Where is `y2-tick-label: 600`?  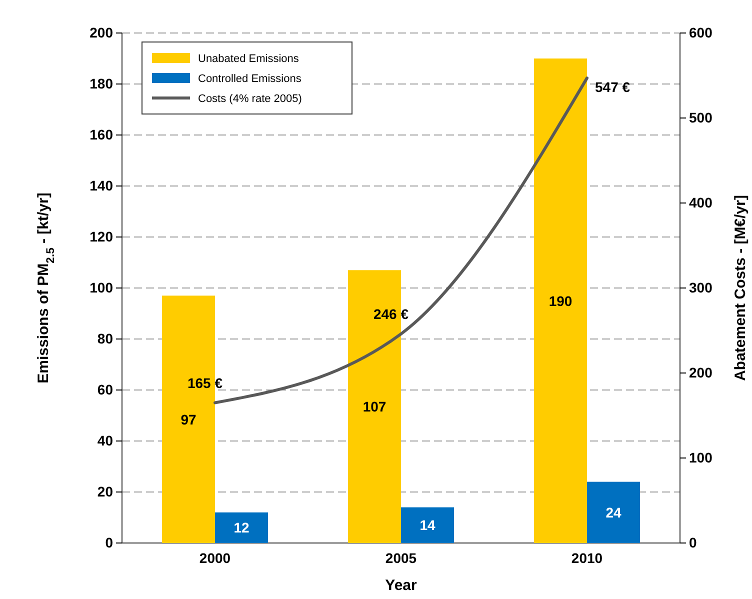 y2-tick-label: 600 is located at coordinates (701, 32).